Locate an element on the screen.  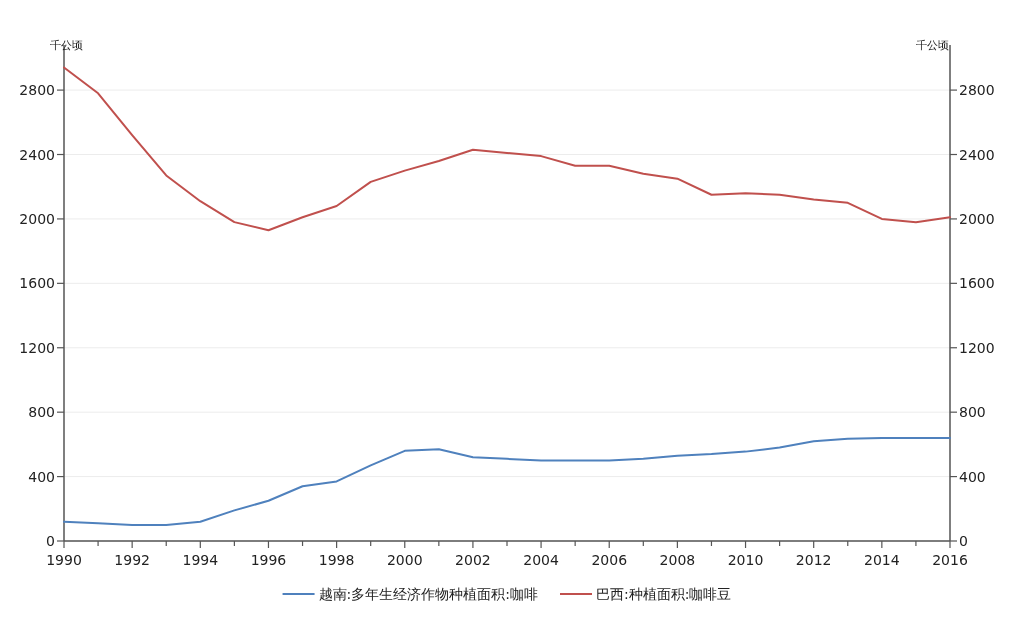
x-tick-label: 2006 is located at coordinates (609, 560).